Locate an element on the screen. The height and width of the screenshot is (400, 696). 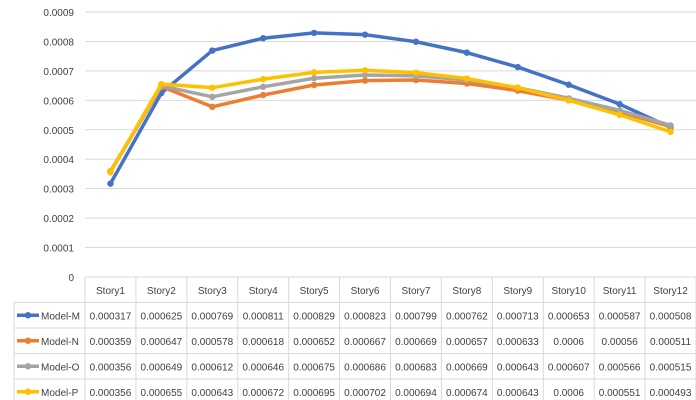
y-tick-label: 0.0007 is located at coordinates (58, 72).